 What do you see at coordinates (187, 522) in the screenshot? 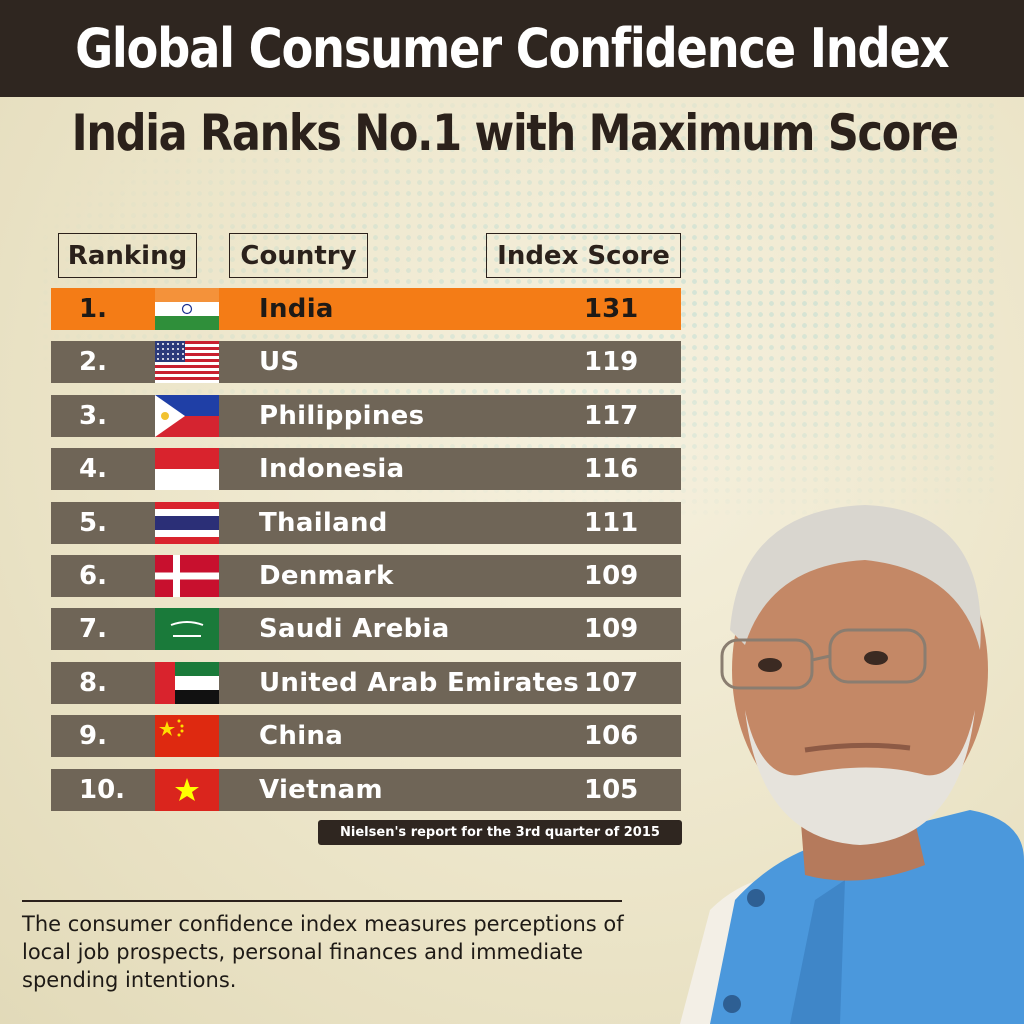
I see `thailand-flag-icon` at bounding box center [187, 522].